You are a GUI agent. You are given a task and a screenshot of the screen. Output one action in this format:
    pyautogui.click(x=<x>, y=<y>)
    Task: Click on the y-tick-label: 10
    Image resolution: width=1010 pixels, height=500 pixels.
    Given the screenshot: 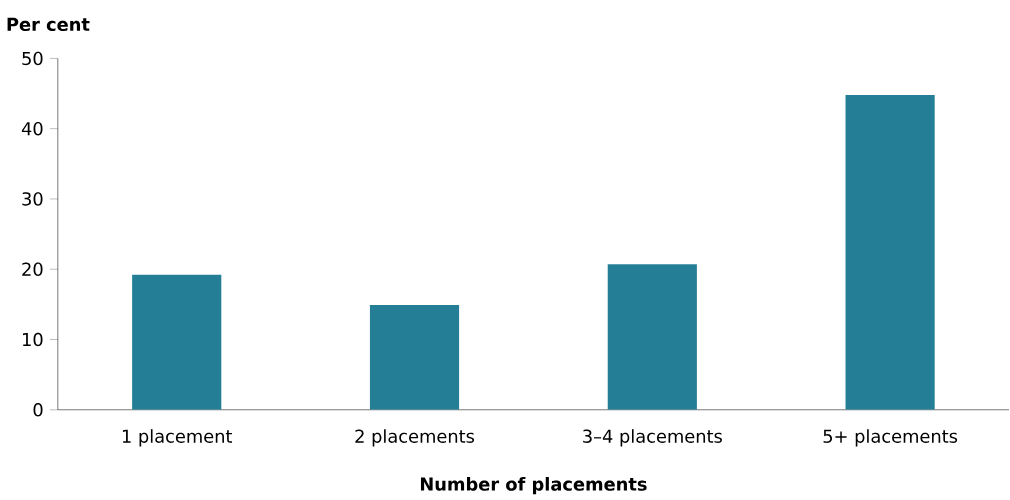 What is the action you would take?
    pyautogui.click(x=32, y=339)
    